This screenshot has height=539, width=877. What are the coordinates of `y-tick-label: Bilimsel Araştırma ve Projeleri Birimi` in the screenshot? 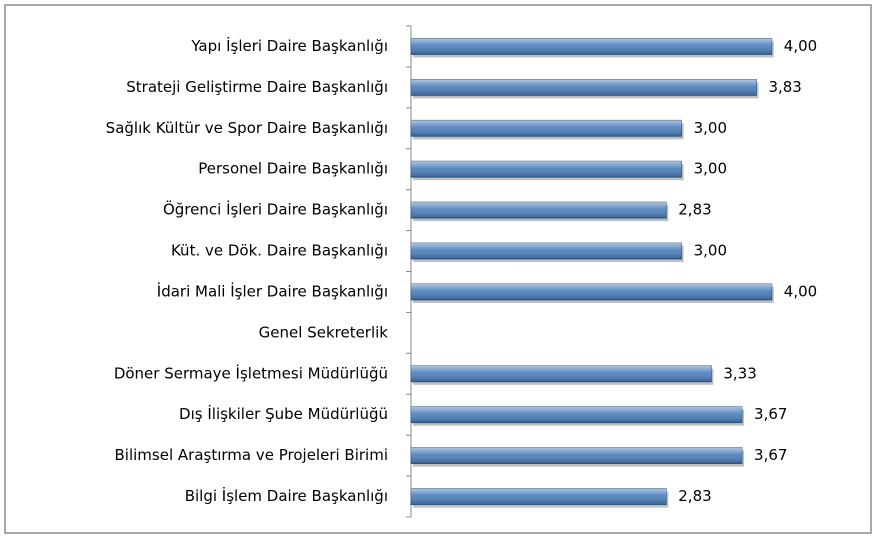 It's located at (251, 455).